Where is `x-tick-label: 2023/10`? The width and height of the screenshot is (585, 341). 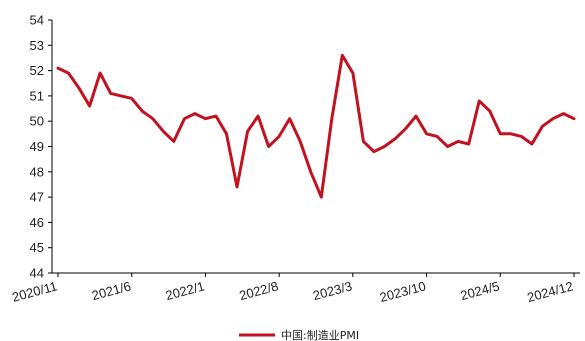
x-tick-label: 2023/10 is located at coordinates (402, 291).